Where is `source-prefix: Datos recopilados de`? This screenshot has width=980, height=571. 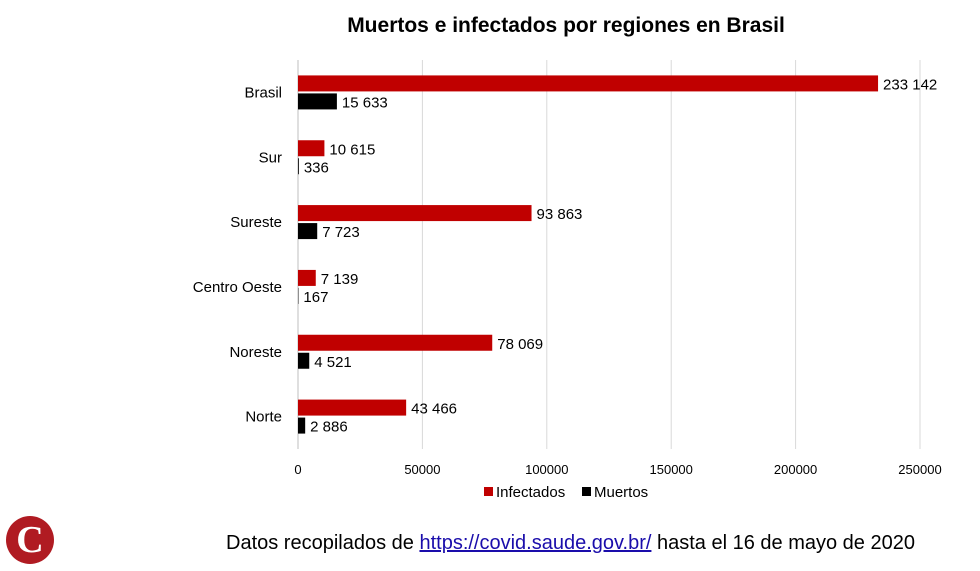 source-prefix: Datos recopilados de is located at coordinates (323, 543).